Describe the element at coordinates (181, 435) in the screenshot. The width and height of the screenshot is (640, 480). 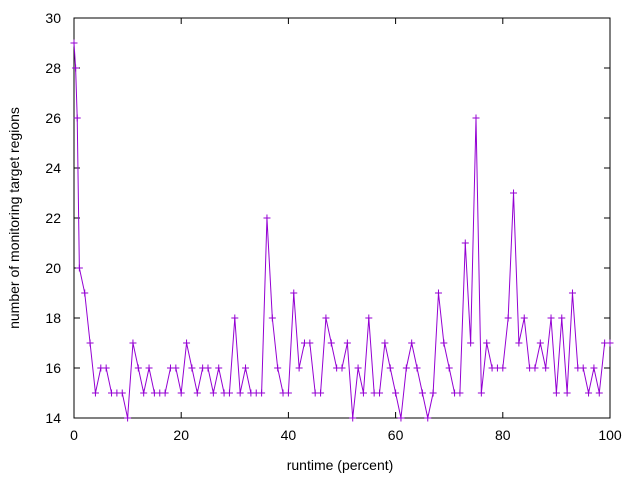
I see `x-tick-label: 20` at that location.